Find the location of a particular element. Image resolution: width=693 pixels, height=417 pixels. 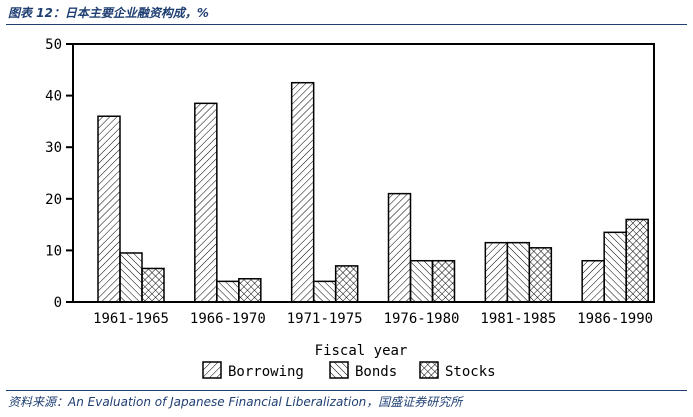

bar-borrowing-1961-1965 is located at coordinates (109, 209).